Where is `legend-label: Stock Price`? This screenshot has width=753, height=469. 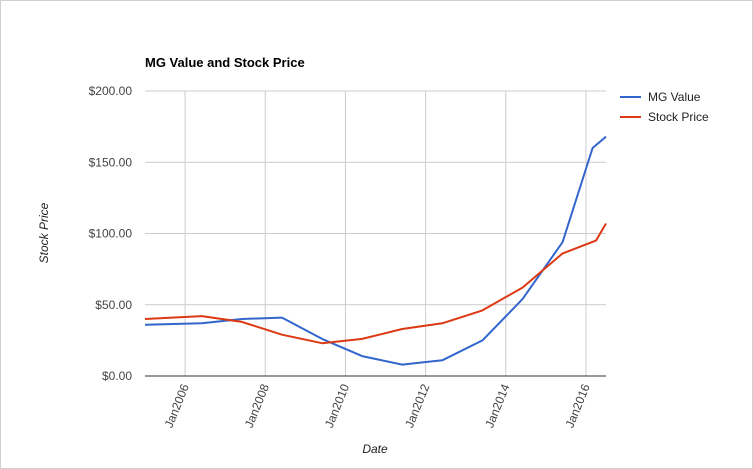 legend-label: Stock Price is located at coordinates (678, 117).